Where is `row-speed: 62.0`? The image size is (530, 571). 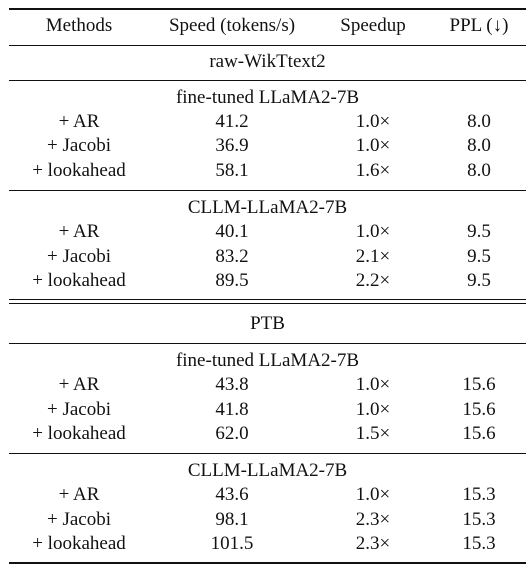 row-speed: 62.0 is located at coordinates (232, 433).